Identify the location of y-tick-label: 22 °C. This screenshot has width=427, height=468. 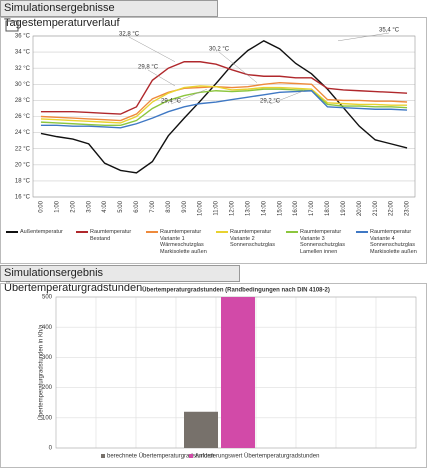
(23, 149).